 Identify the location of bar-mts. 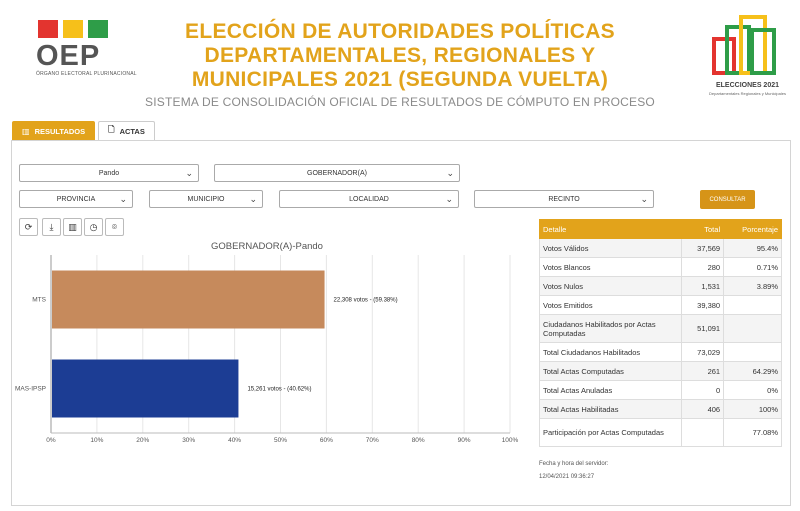
(188, 299).